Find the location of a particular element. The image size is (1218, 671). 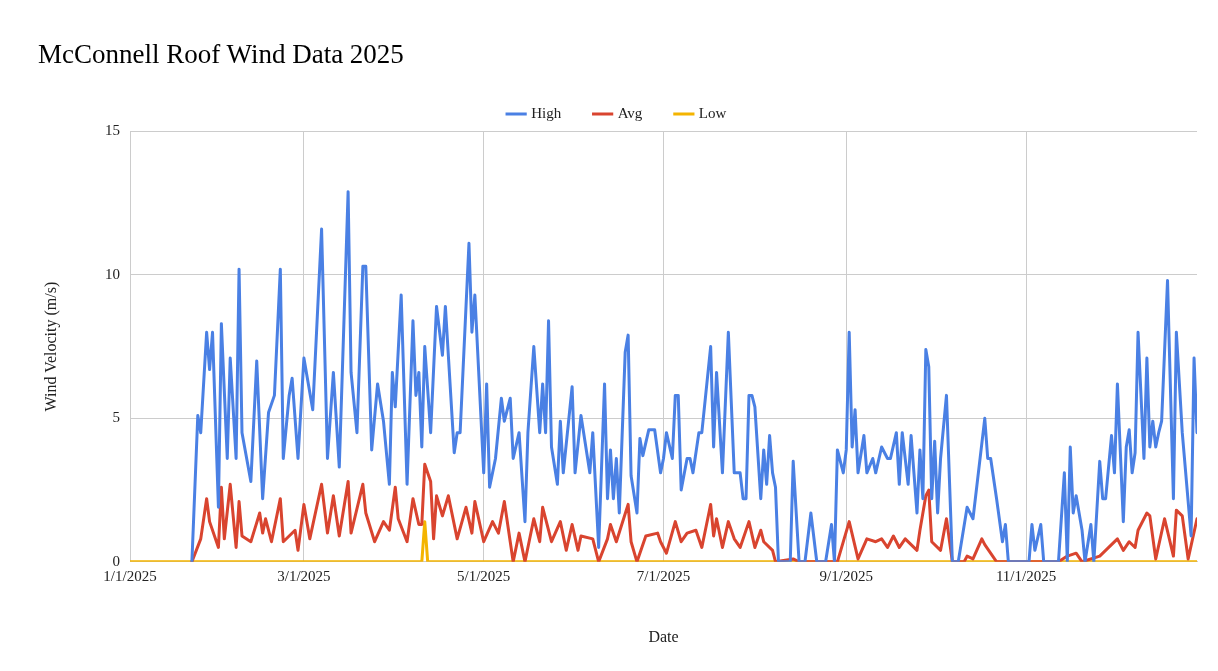

y-tick-label: 10 is located at coordinates (112, 273).